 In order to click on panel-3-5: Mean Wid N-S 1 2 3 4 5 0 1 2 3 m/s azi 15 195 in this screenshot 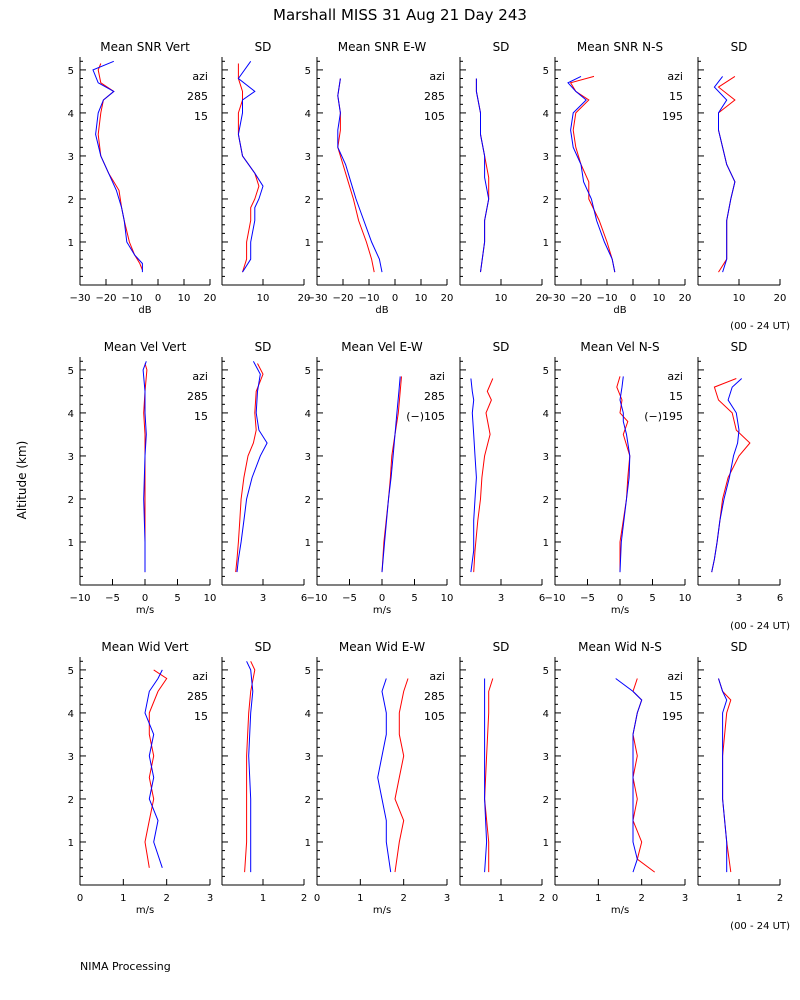, I will do `click(616, 778)`.